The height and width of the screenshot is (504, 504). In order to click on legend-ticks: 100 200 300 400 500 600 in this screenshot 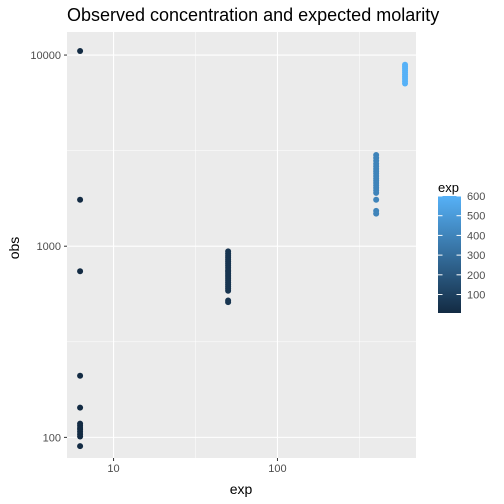, I will do `click(461, 246)`.